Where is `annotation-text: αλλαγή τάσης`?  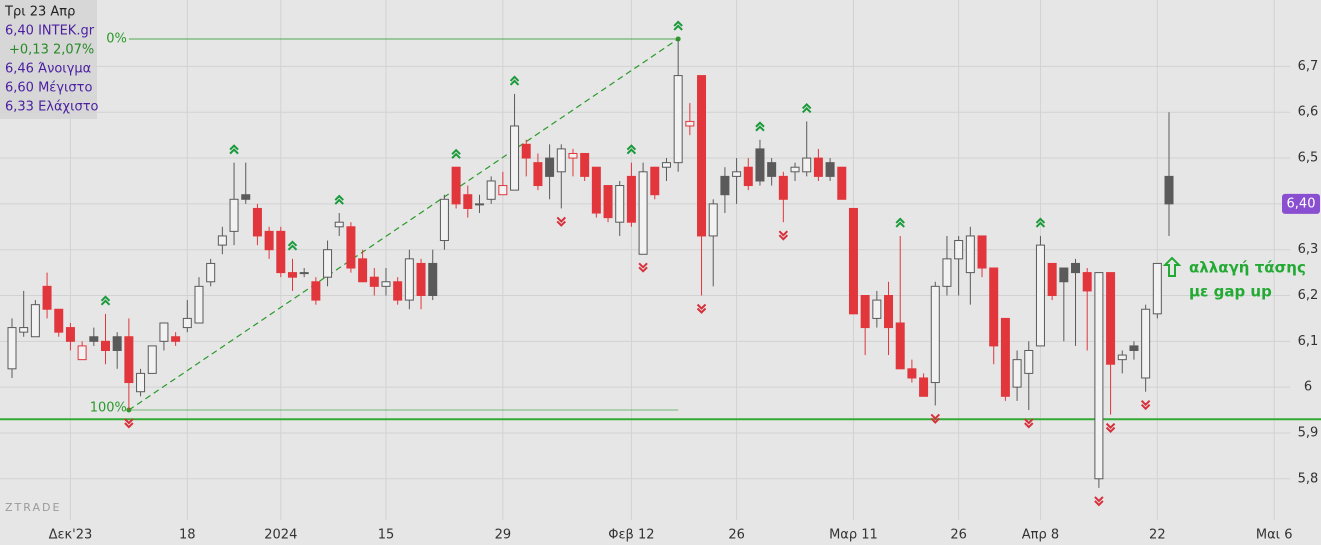 annotation-text: αλλαγή τάσης is located at coordinates (1247, 268).